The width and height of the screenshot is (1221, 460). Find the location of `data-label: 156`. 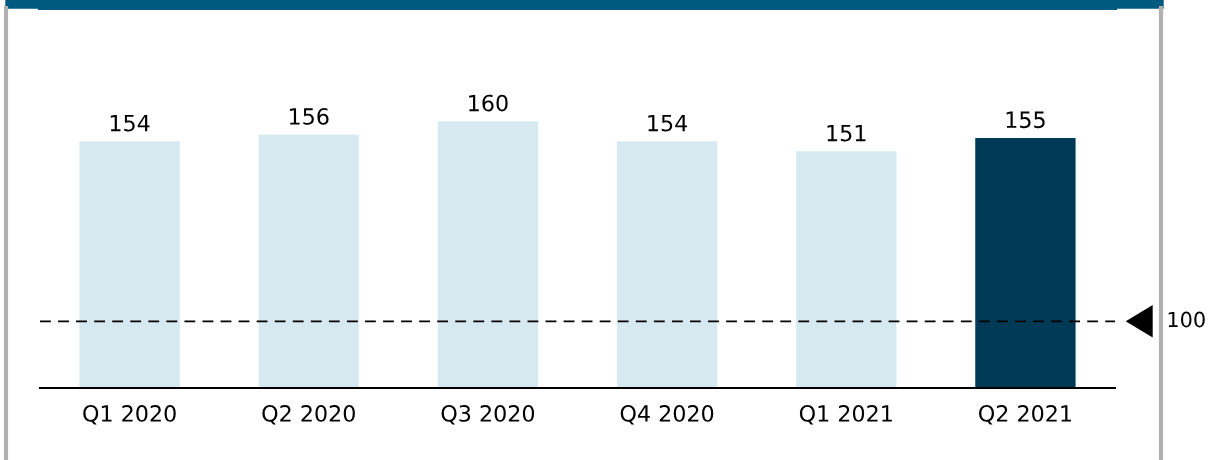

data-label: 156 is located at coordinates (309, 116).